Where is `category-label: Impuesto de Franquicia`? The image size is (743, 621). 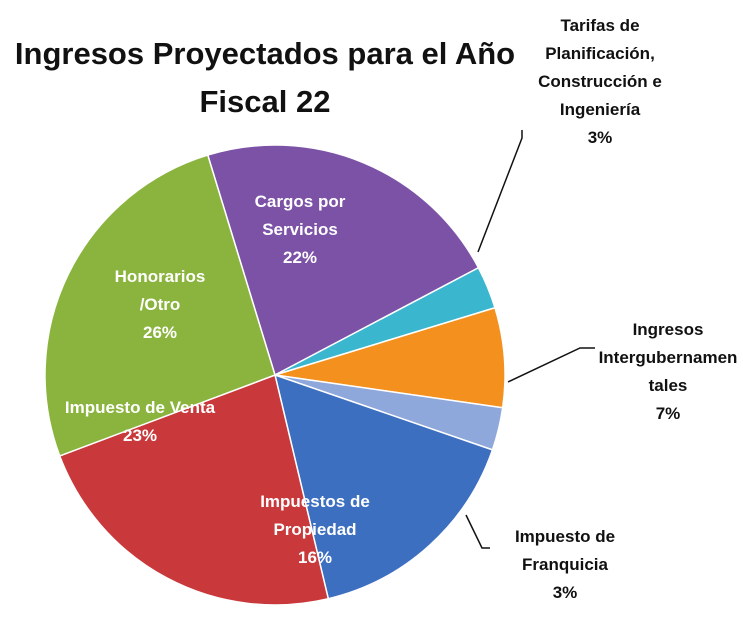
category-label: Impuesto de Franquicia is located at coordinates (565, 550).